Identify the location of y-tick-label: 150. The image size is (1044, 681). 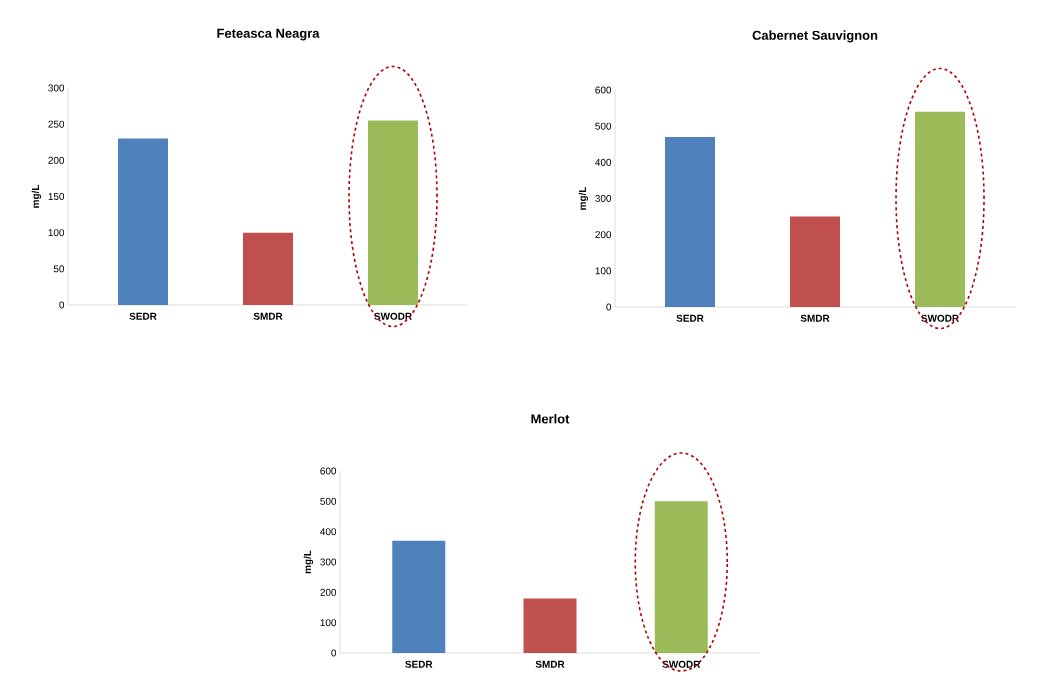
(56, 196).